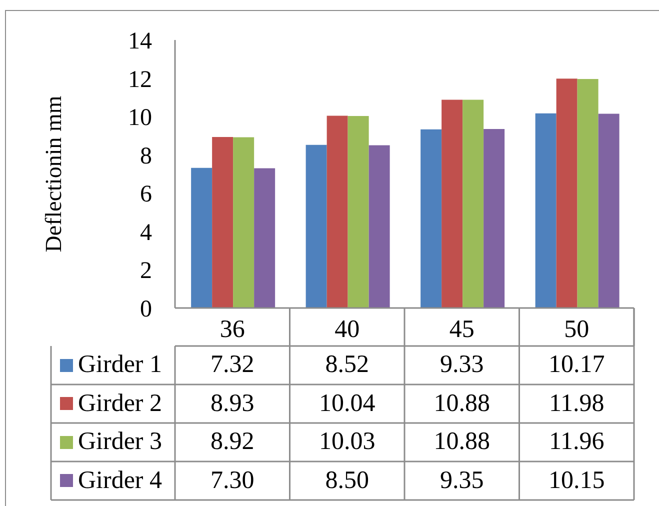  I want to click on y-tick-label: 8, so click(146, 156).